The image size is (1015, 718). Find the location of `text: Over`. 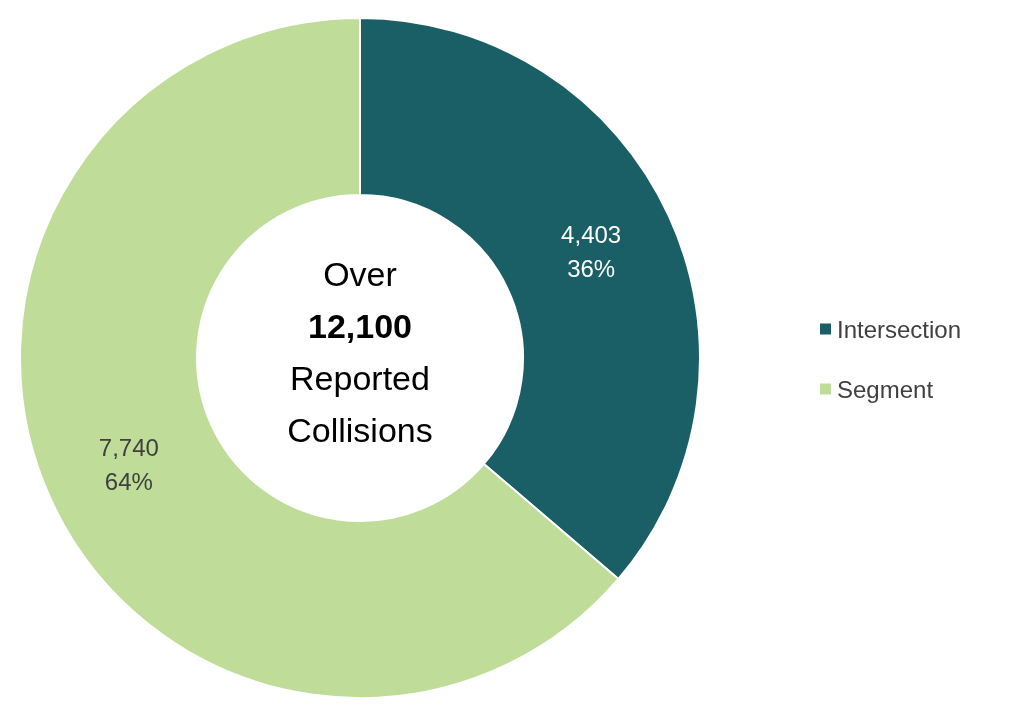

text: Over is located at coordinates (360, 274).